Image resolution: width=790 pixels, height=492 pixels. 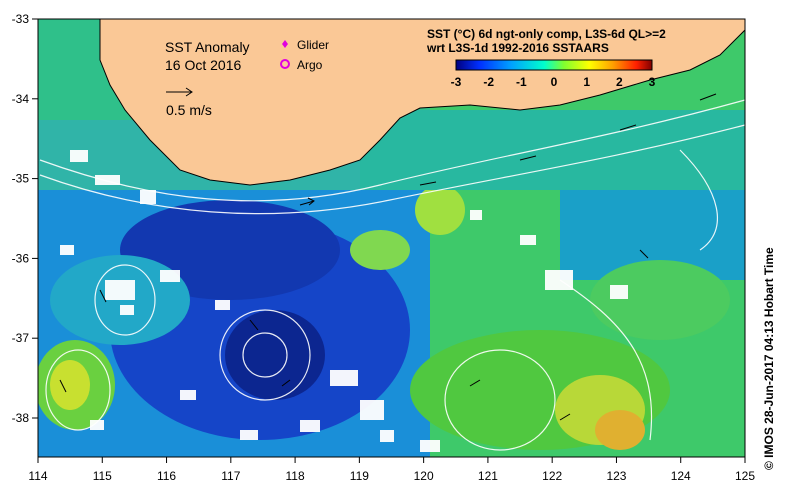 I want to click on y-tick-label: -35, so click(x=21, y=179).